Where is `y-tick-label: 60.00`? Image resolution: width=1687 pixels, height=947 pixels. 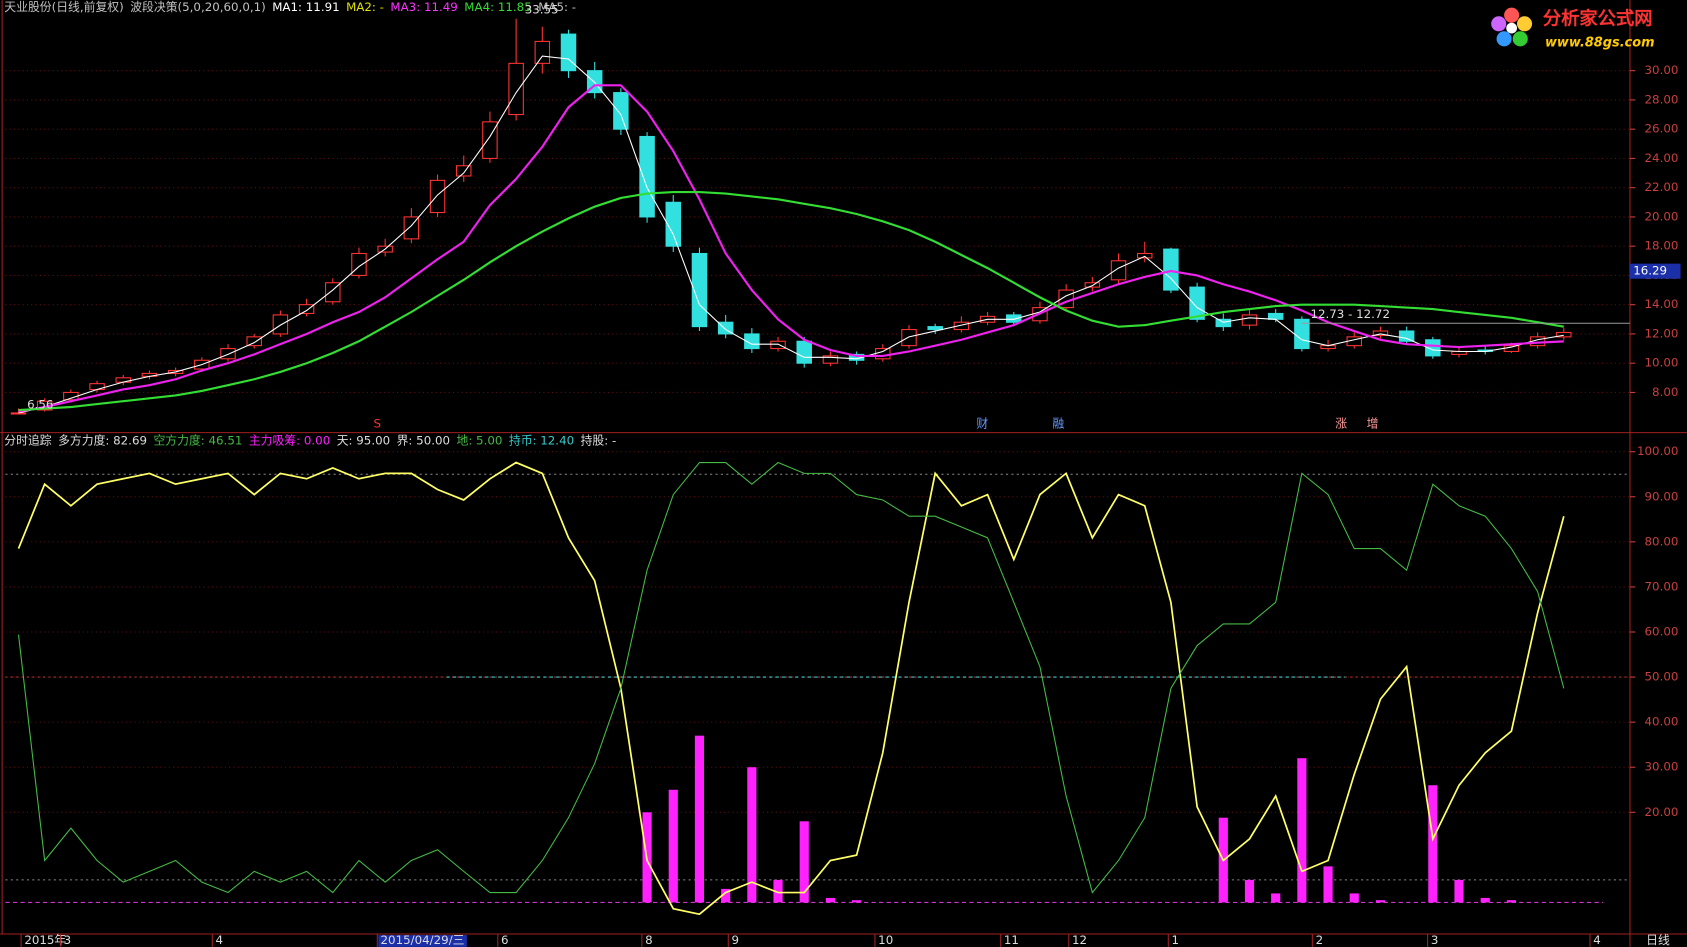 y-tick-label: 60.00 is located at coordinates (1662, 632).